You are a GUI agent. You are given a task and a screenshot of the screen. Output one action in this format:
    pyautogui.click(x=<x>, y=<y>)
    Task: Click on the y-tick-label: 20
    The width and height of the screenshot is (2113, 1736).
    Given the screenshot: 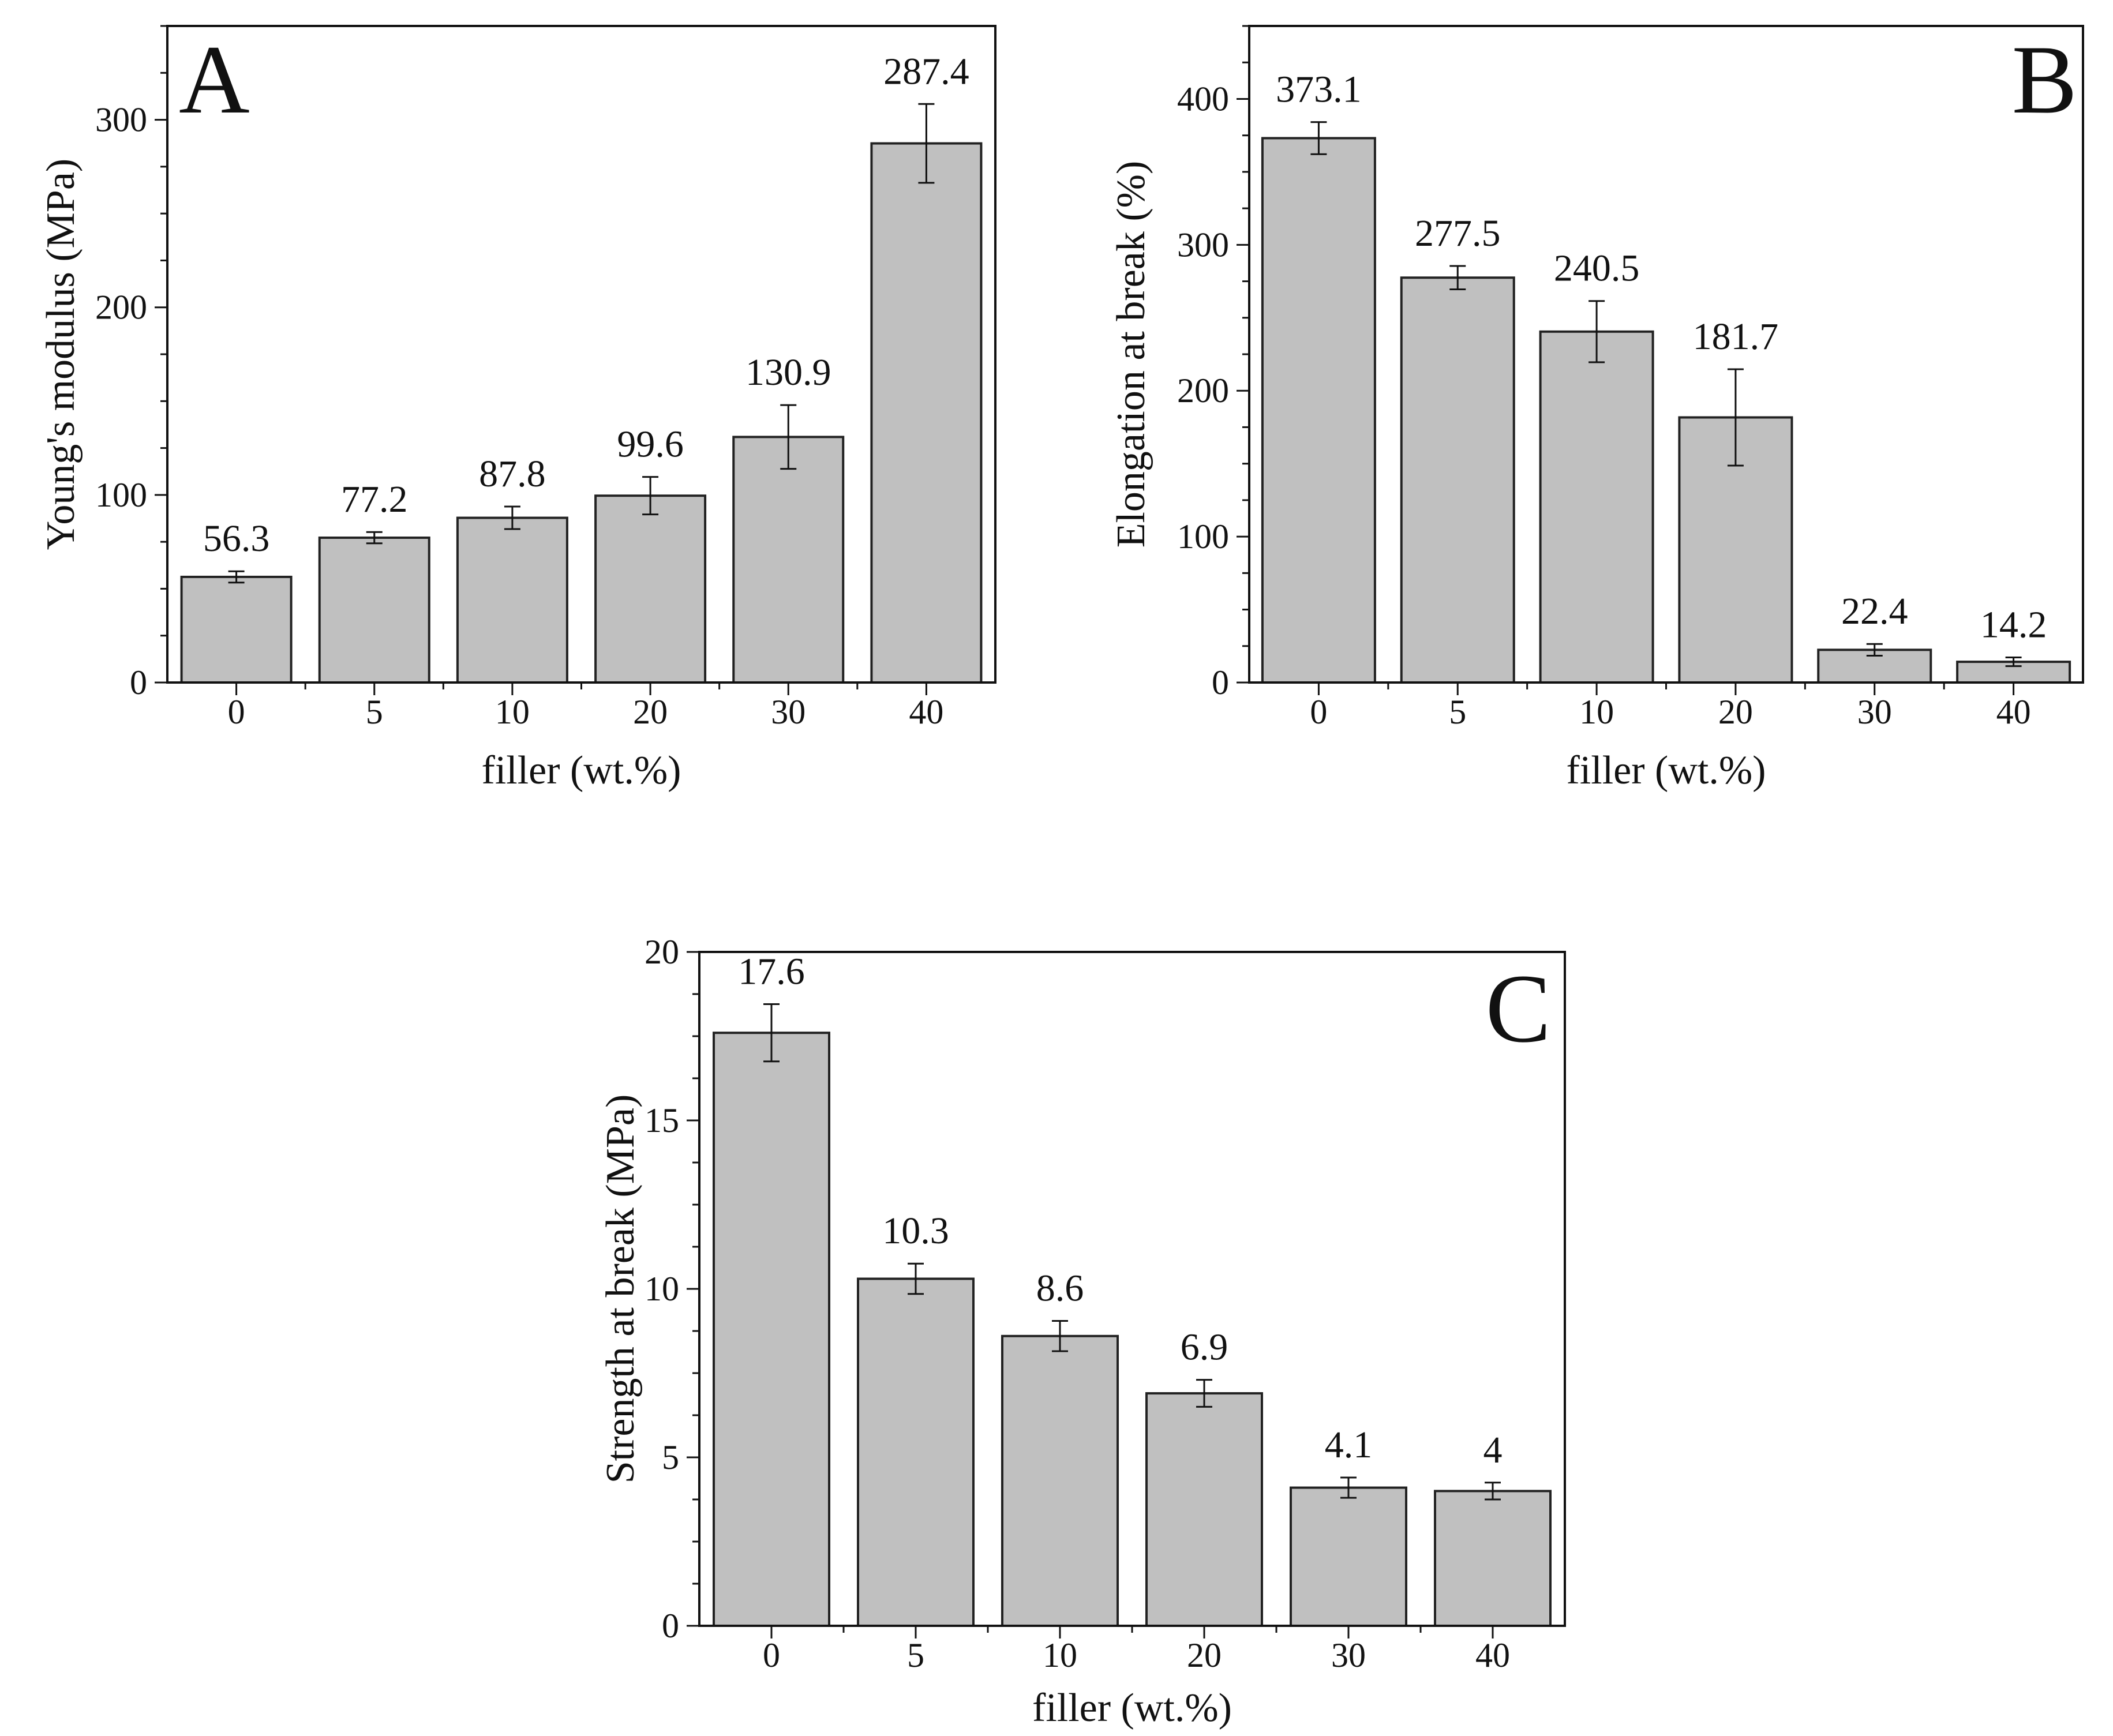 What is the action you would take?
    pyautogui.click(x=662, y=952)
    